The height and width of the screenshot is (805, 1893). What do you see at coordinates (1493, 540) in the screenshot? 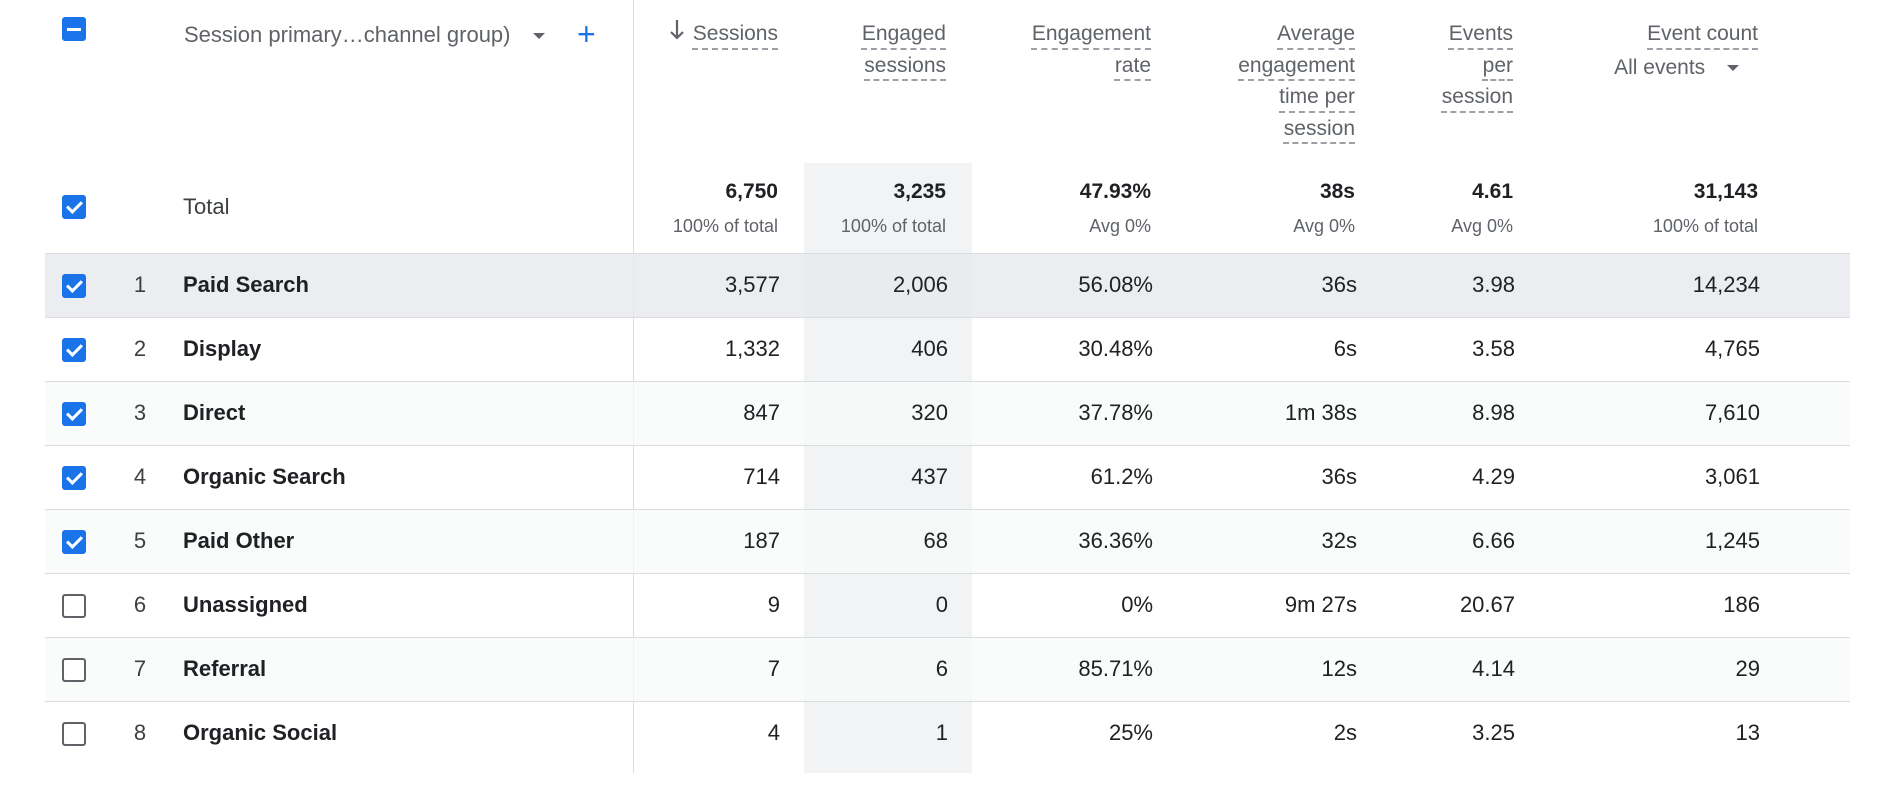
I see `row-events-per-session: 6.66` at bounding box center [1493, 540].